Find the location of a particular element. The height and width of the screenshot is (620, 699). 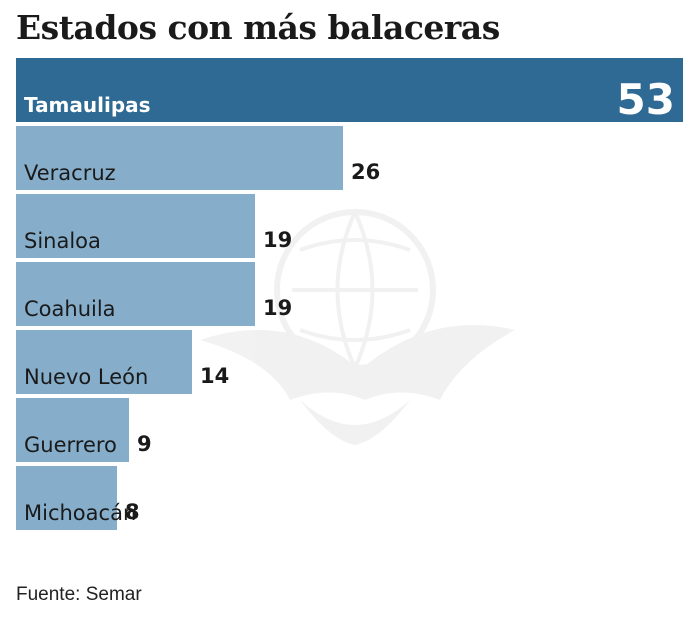

source-note: Fuente: Semar is located at coordinates (79, 594).